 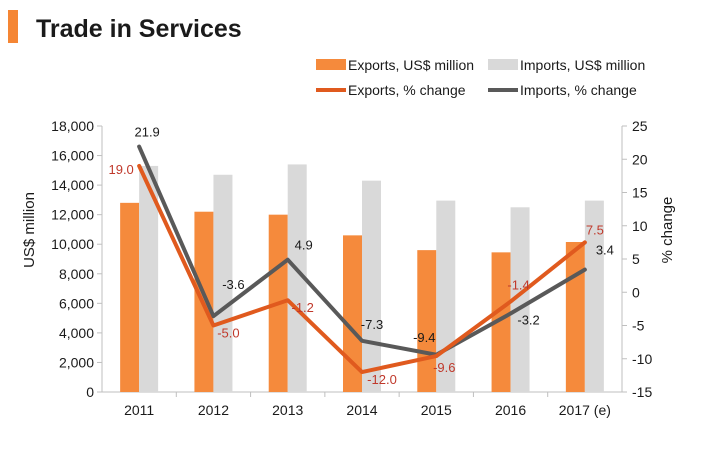 I want to click on exports-change-label: -1.4, so click(x=518, y=285).